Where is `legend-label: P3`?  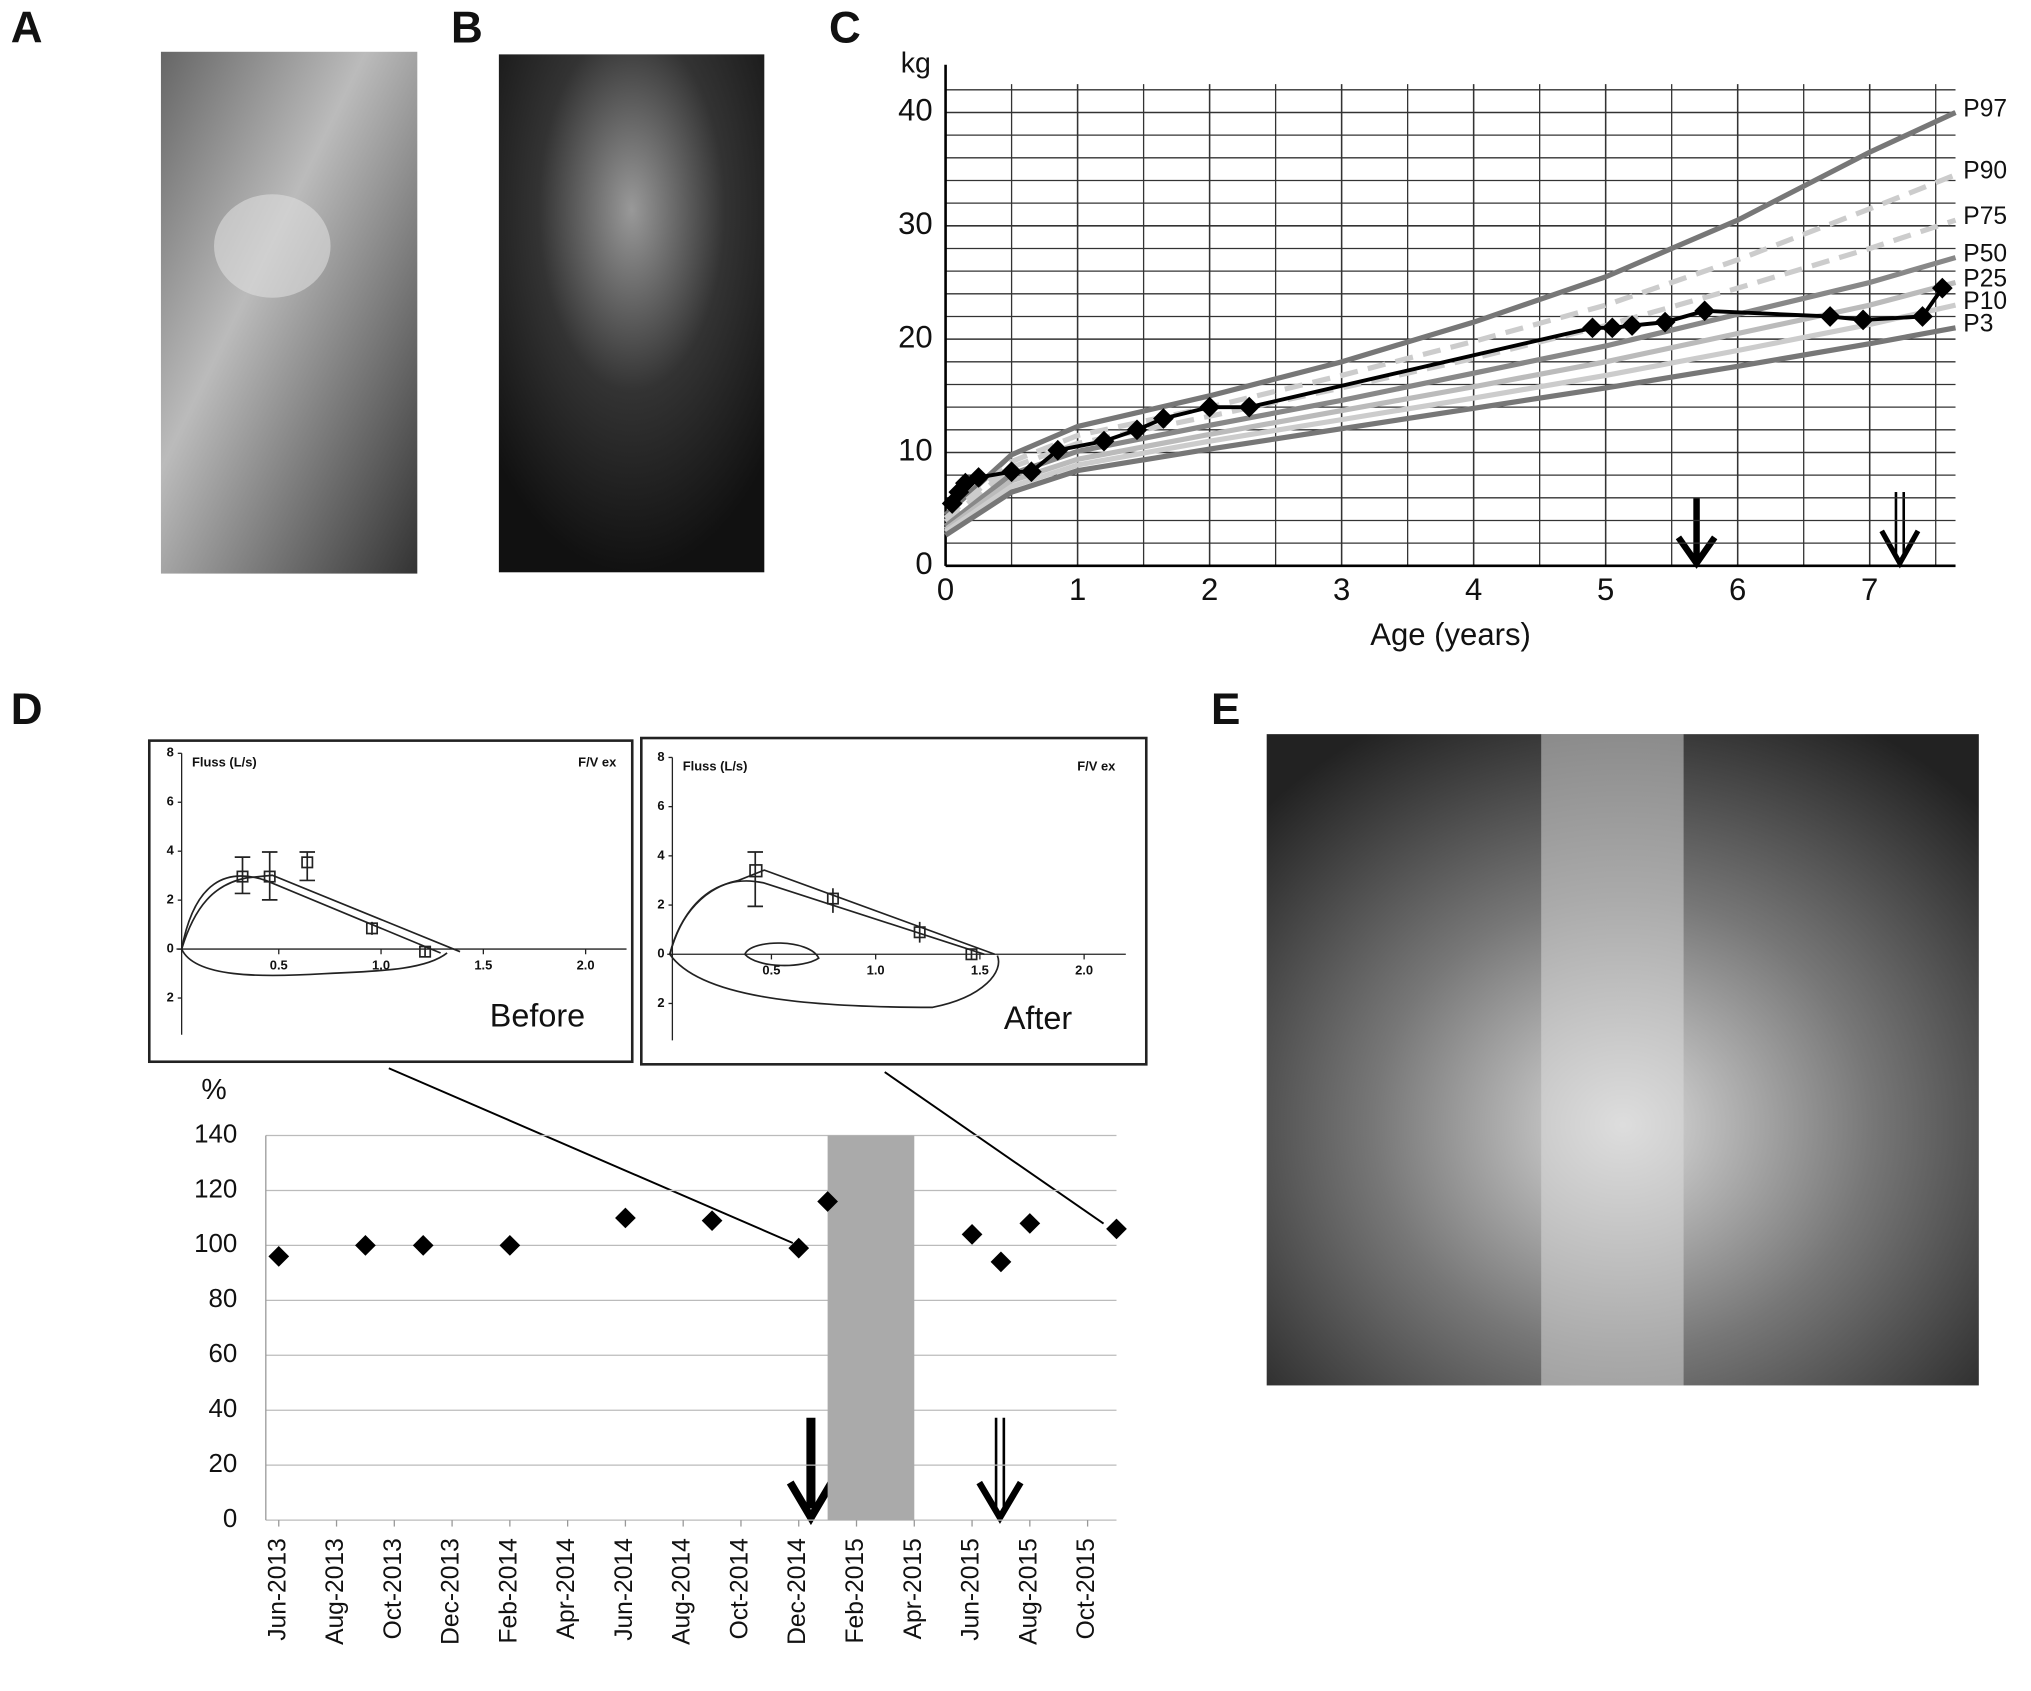 legend-label: P3 is located at coordinates (1978, 324).